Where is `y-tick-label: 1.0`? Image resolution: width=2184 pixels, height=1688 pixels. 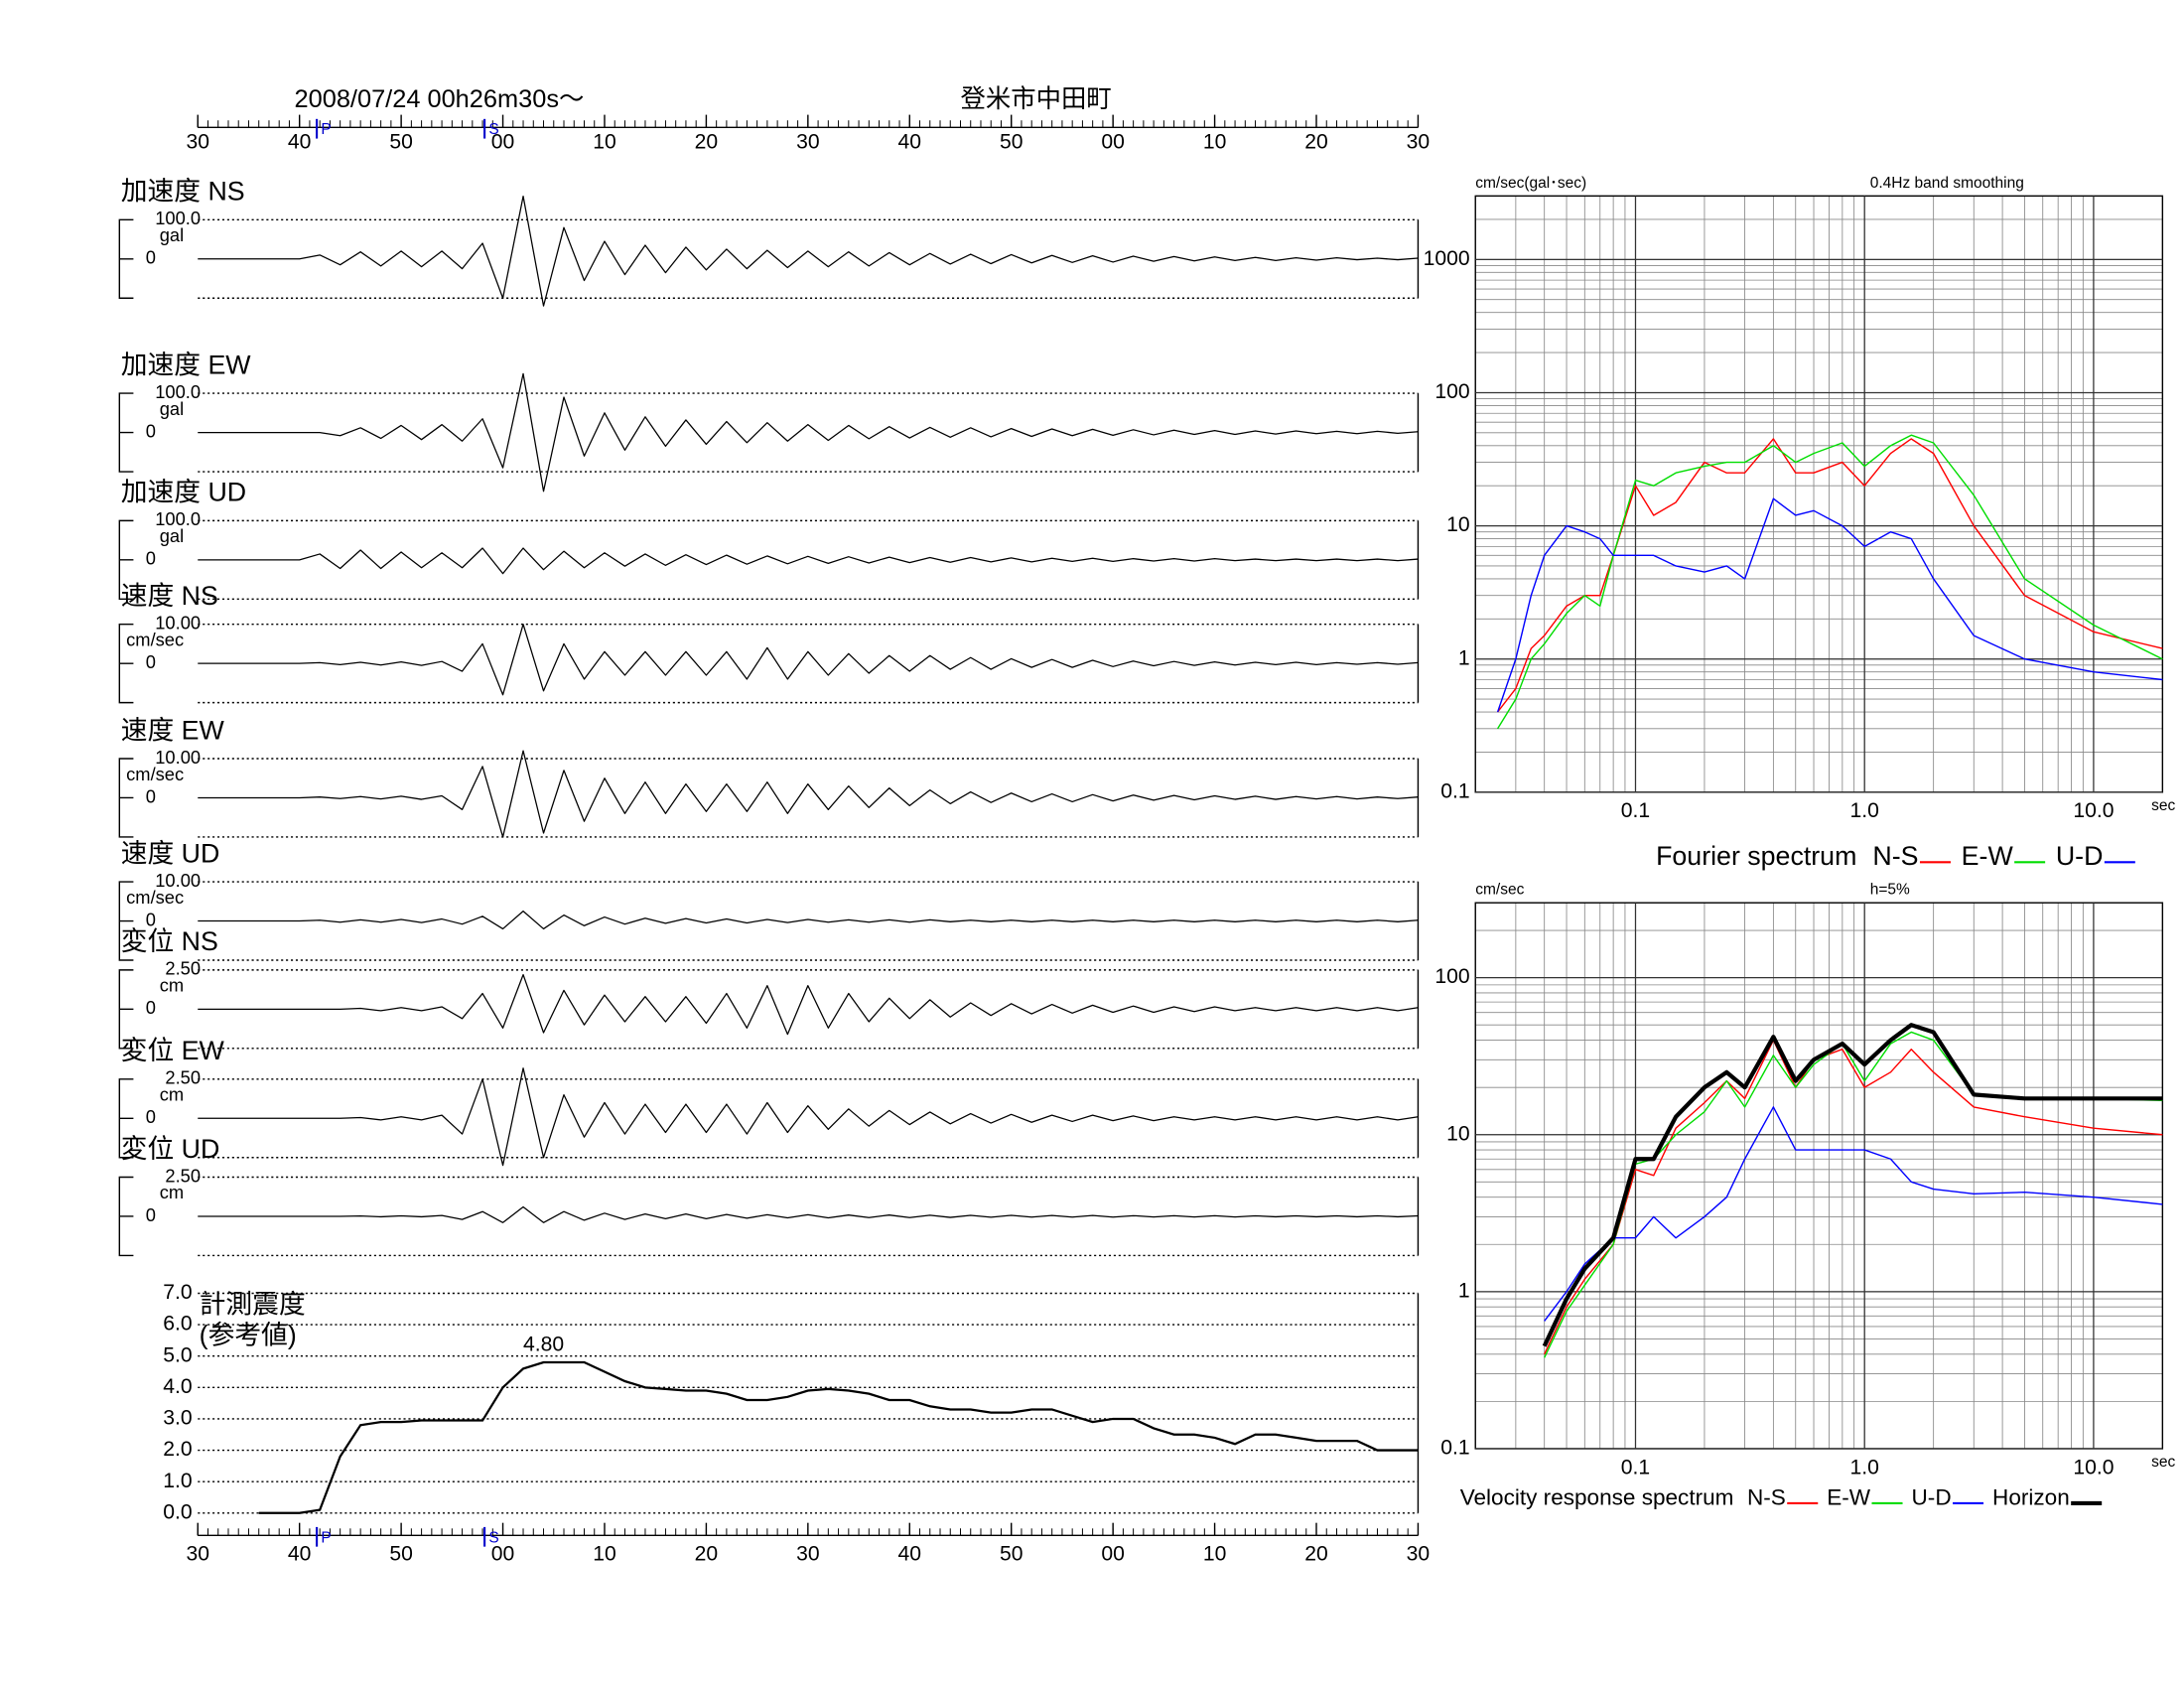
y-tick-label: 1.0 is located at coordinates (177, 1481).